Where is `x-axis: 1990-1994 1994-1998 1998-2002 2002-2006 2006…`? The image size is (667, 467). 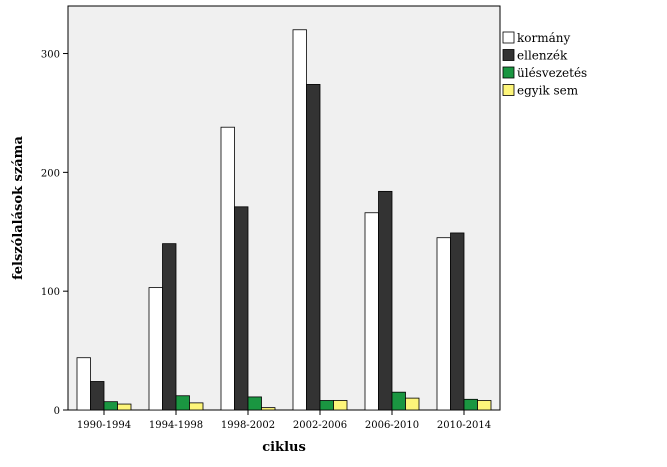 x-axis: 1990-1994 1994-1998 1998-2002 2002-2006 2006… is located at coordinates (284, 420).